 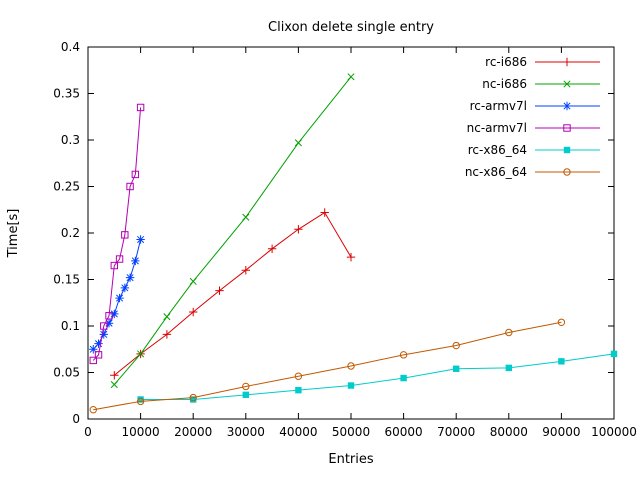 I want to click on x-tick-label: 50000, so click(x=351, y=432).